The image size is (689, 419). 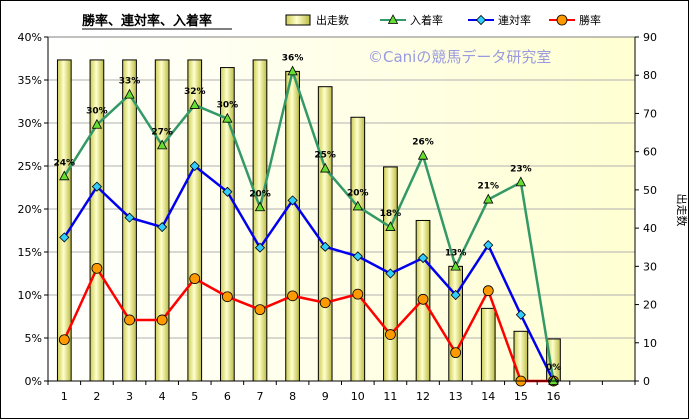 I want to click on x-tick-label: 1, so click(x=64, y=396).